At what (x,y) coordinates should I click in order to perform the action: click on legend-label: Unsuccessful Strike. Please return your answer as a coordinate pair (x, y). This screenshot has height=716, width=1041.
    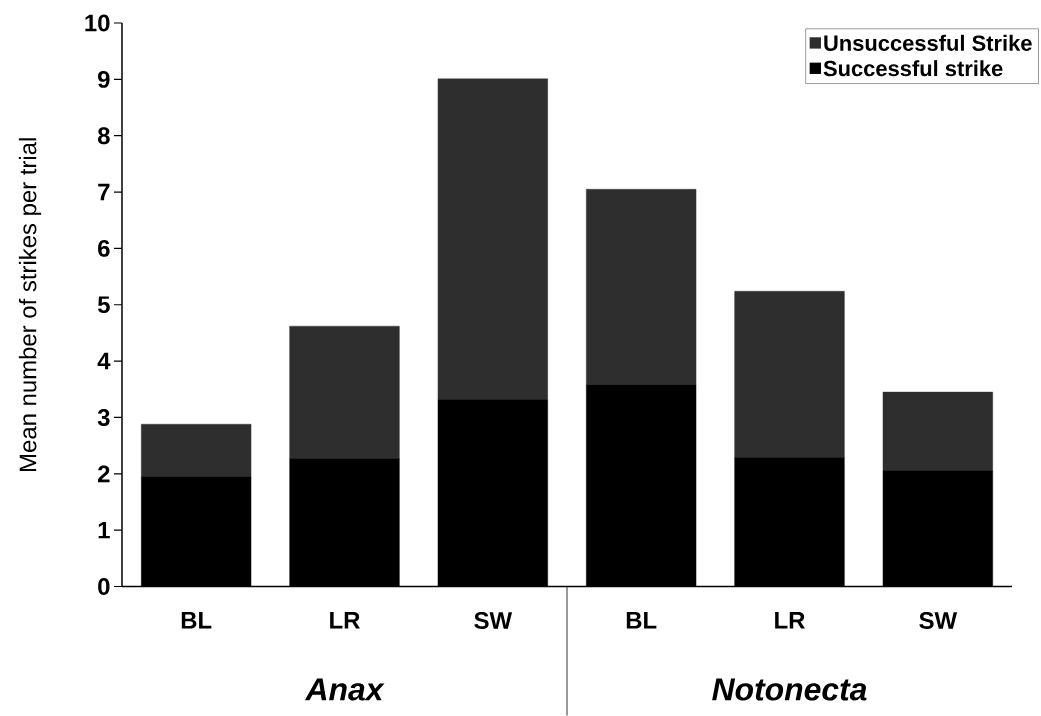
    Looking at the image, I should click on (928, 42).